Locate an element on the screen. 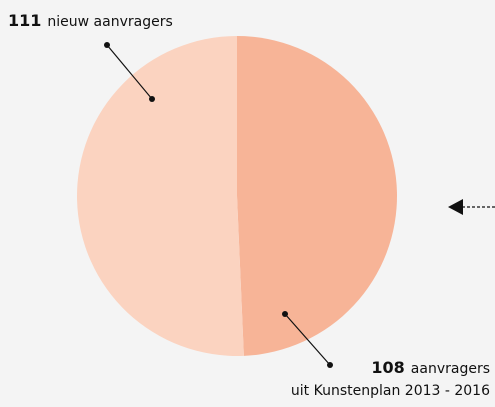 Image resolution: width=495 pixels, height=407 pixels. slice-label: 111 nieuw aanvragers is located at coordinates (90, 20).